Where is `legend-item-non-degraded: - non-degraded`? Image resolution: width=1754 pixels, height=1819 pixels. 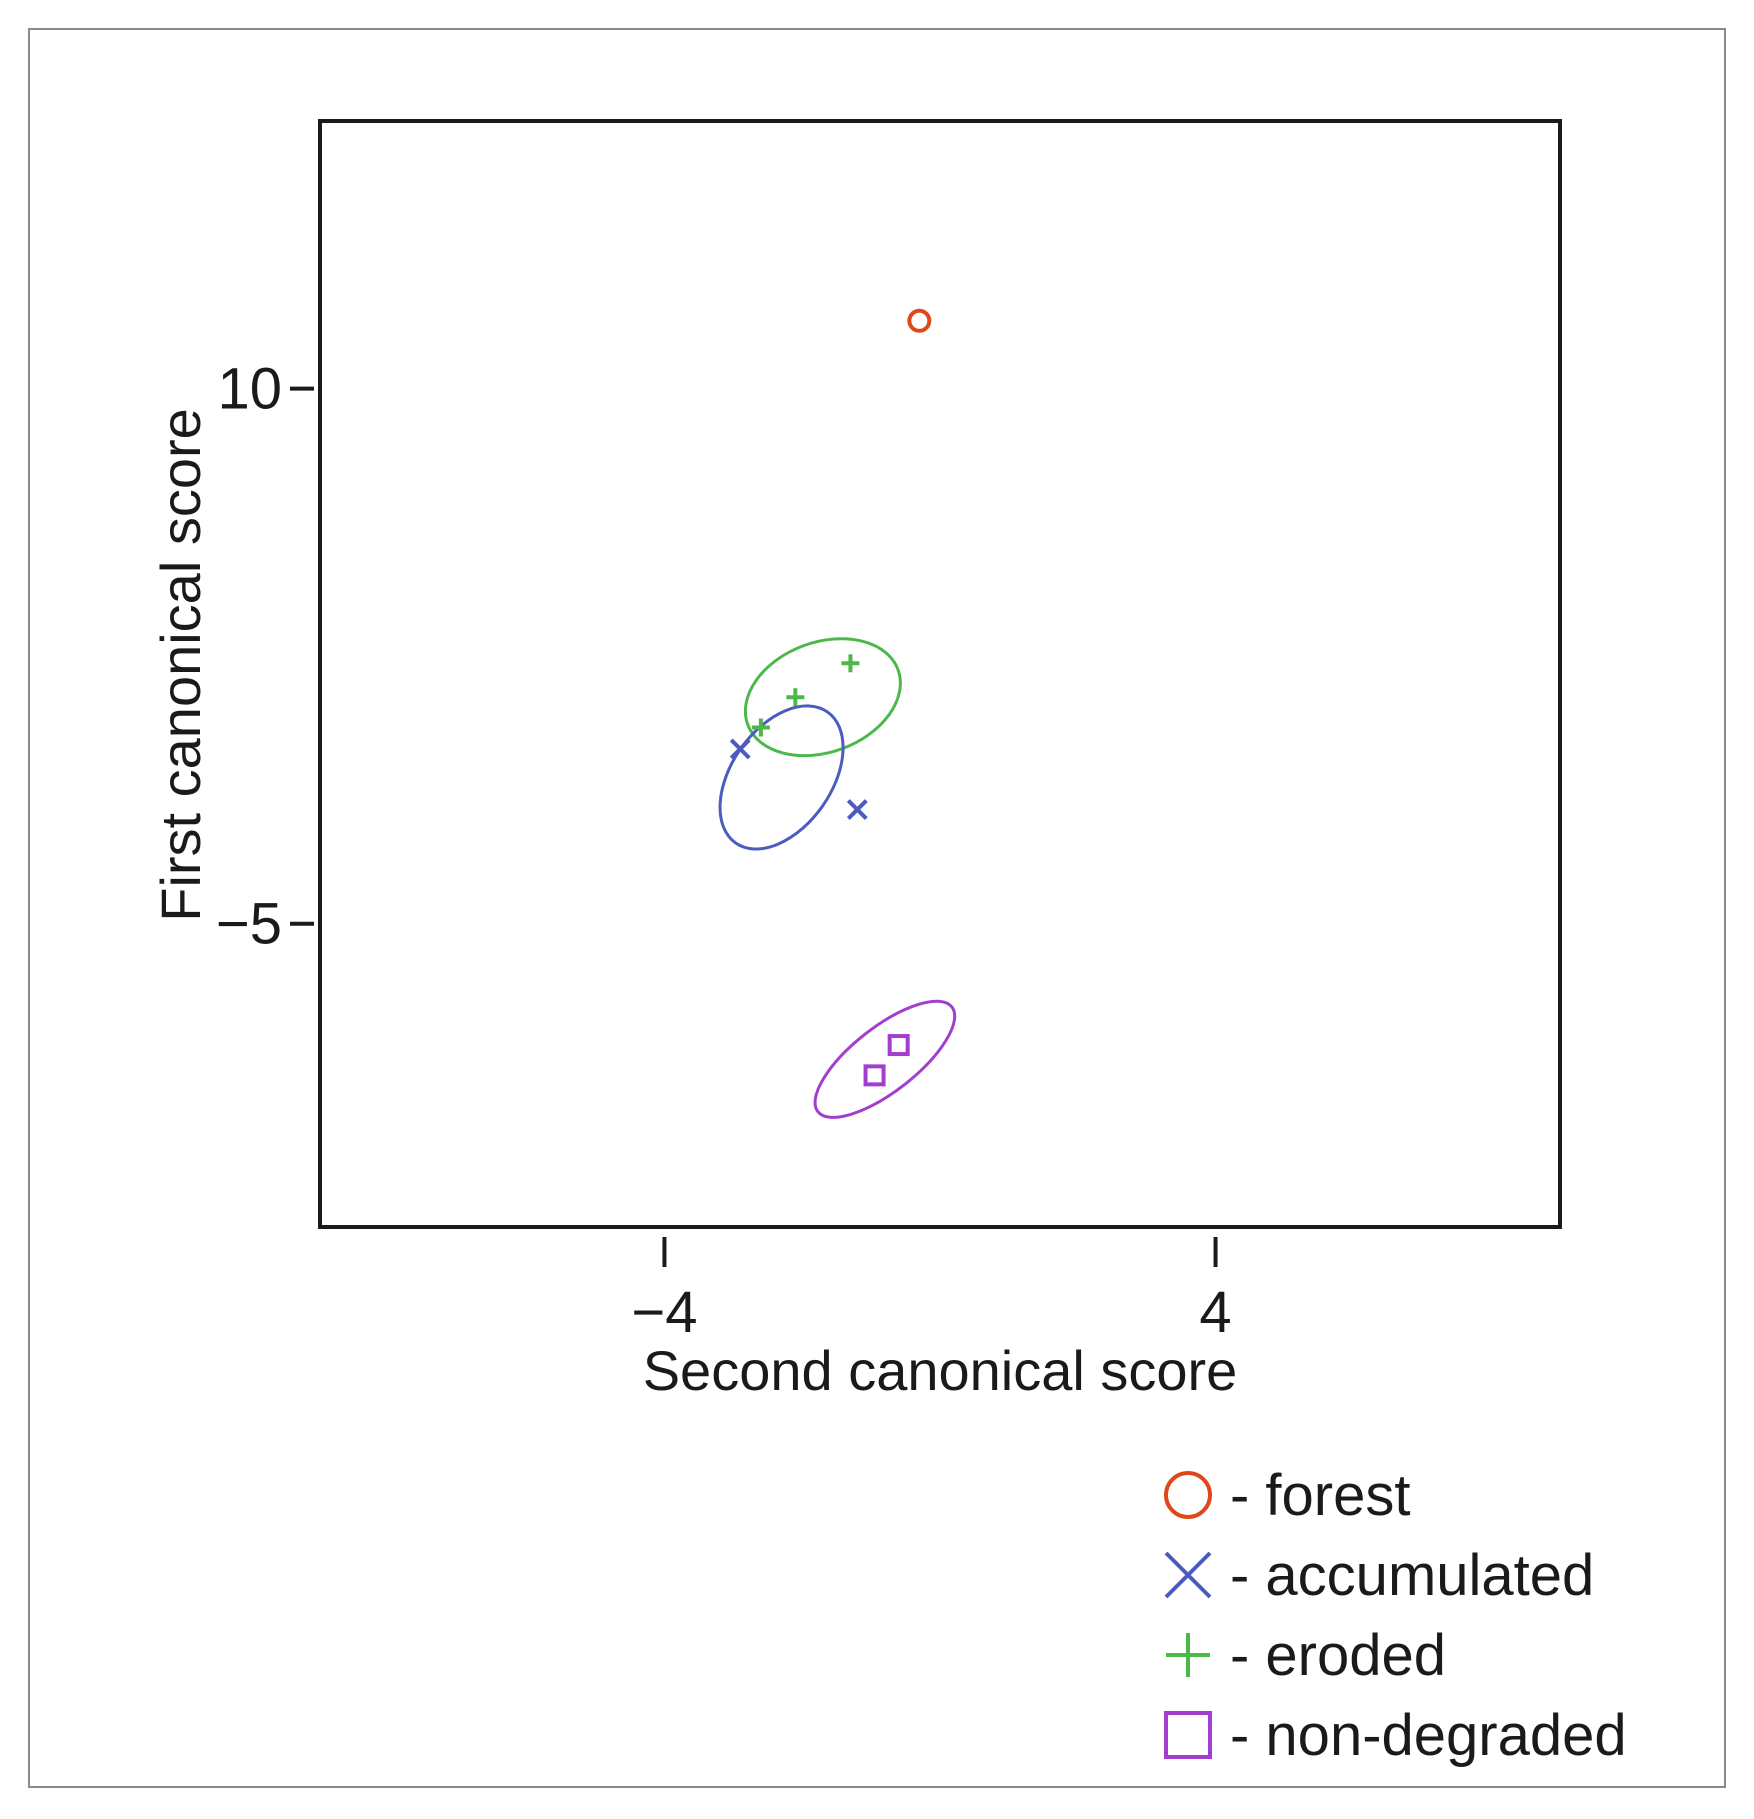 legend-item-non-degraded: - non-degraded is located at coordinates (1395, 1735).